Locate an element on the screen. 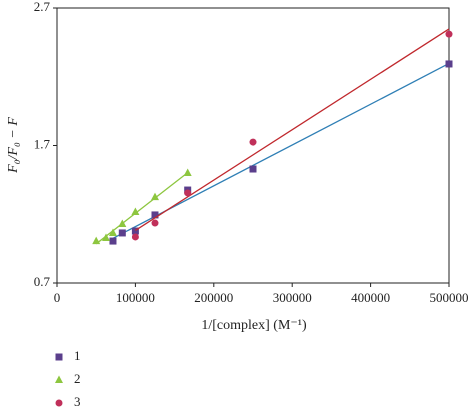 This screenshot has height=410, width=474. y-tick-label: 0.7 is located at coordinates (42, 281).